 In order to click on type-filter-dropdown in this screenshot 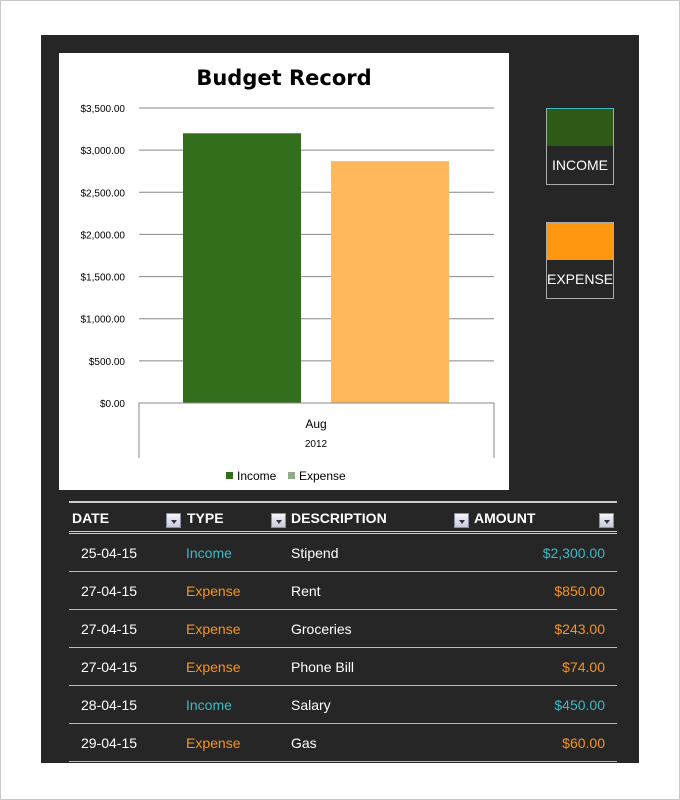, I will do `click(278, 520)`.